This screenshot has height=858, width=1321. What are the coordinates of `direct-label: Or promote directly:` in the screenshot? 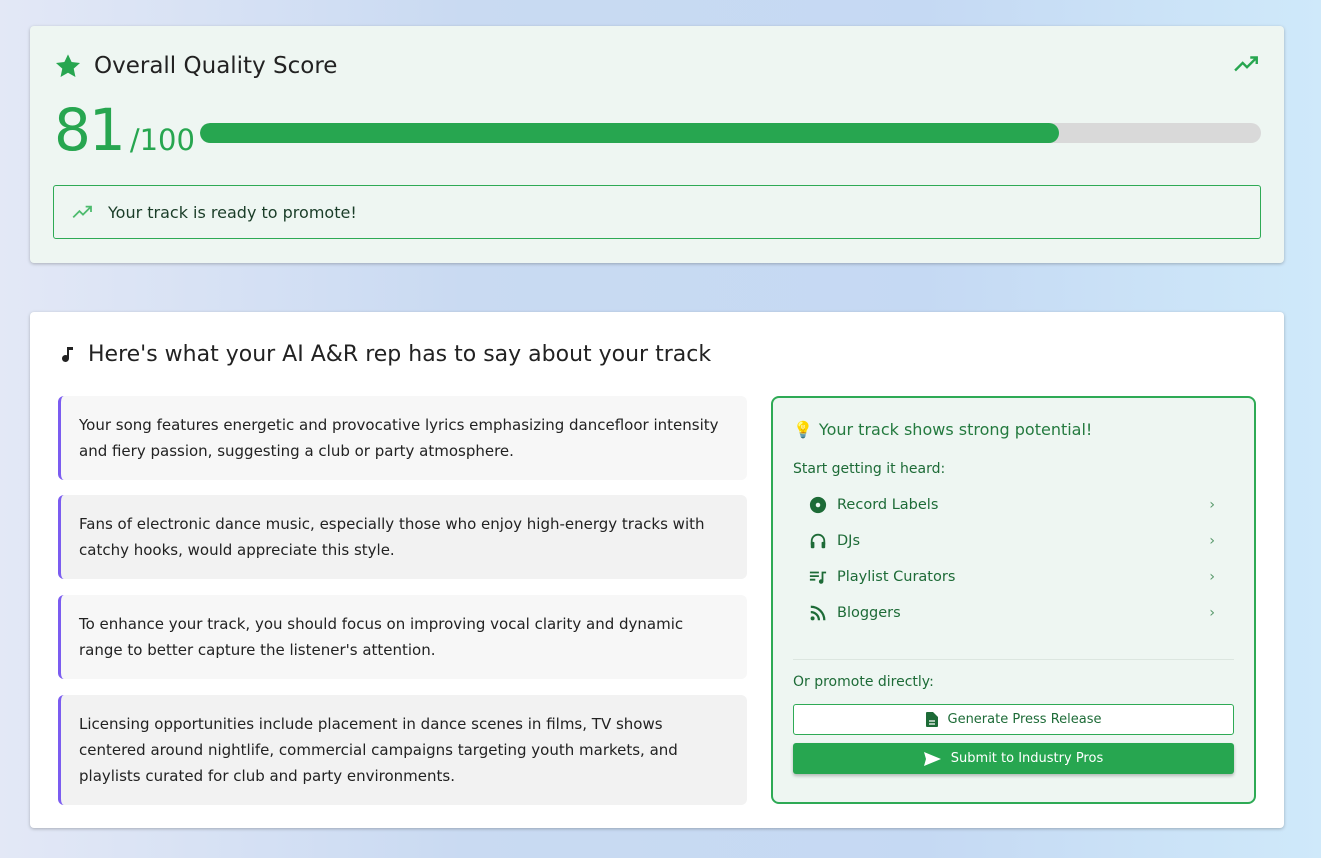 It's located at (863, 682).